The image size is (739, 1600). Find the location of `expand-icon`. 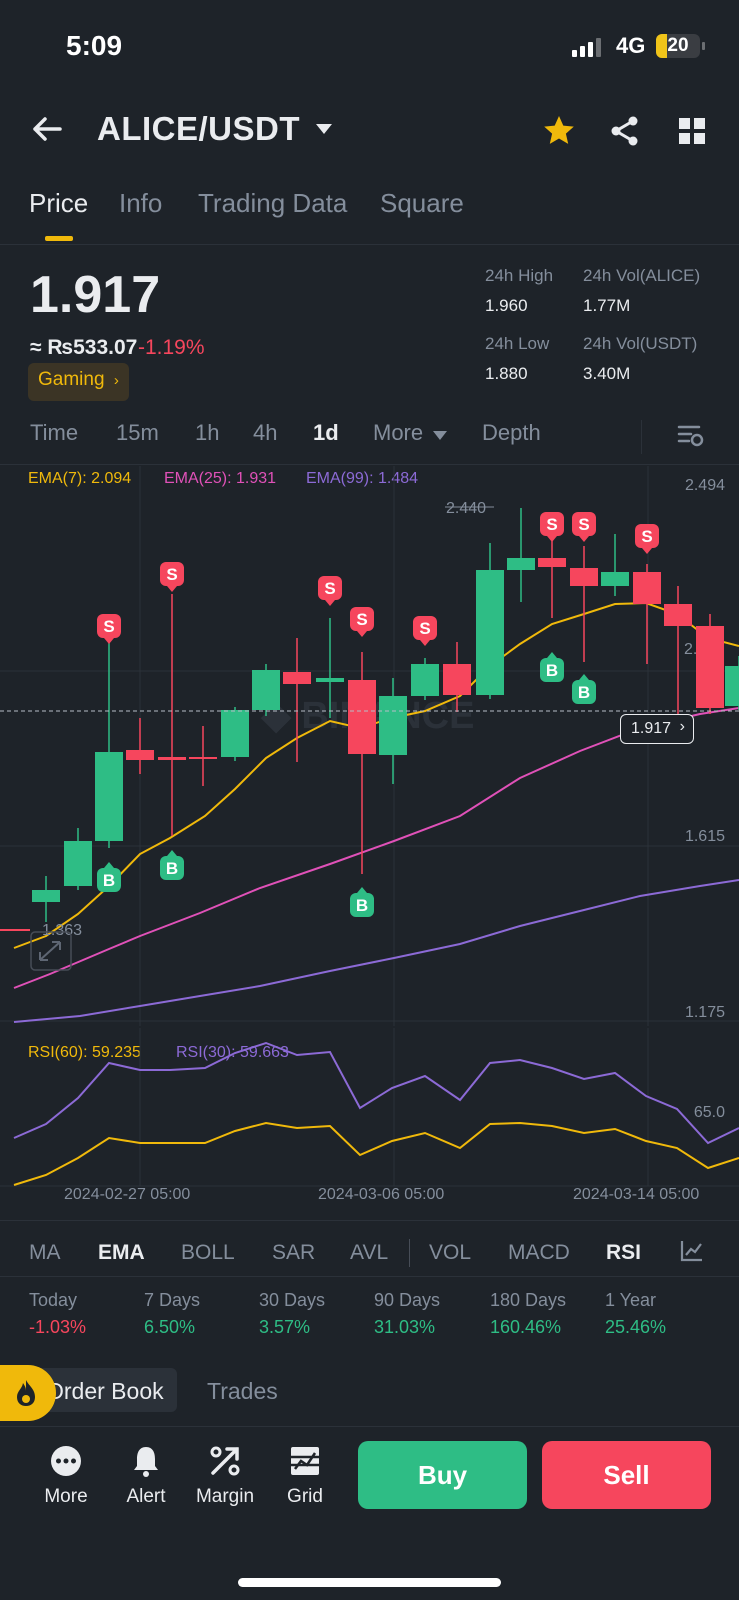

expand-icon is located at coordinates (51, 951).